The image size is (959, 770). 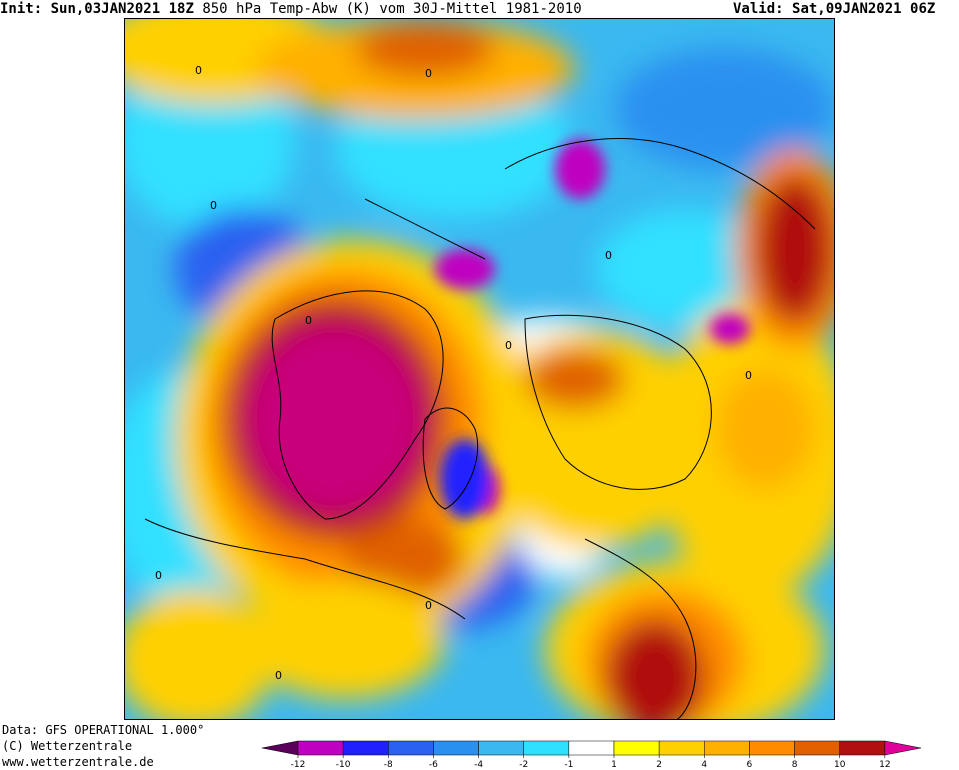 What do you see at coordinates (523, 765) in the screenshot?
I see `legend-tick-label: -2` at bounding box center [523, 765].